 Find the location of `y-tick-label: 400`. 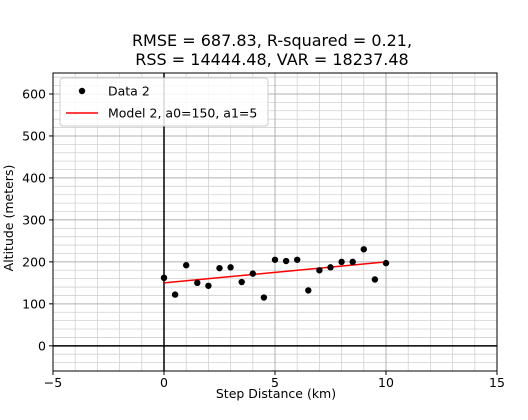

y-tick-label: 400 is located at coordinates (34, 177).